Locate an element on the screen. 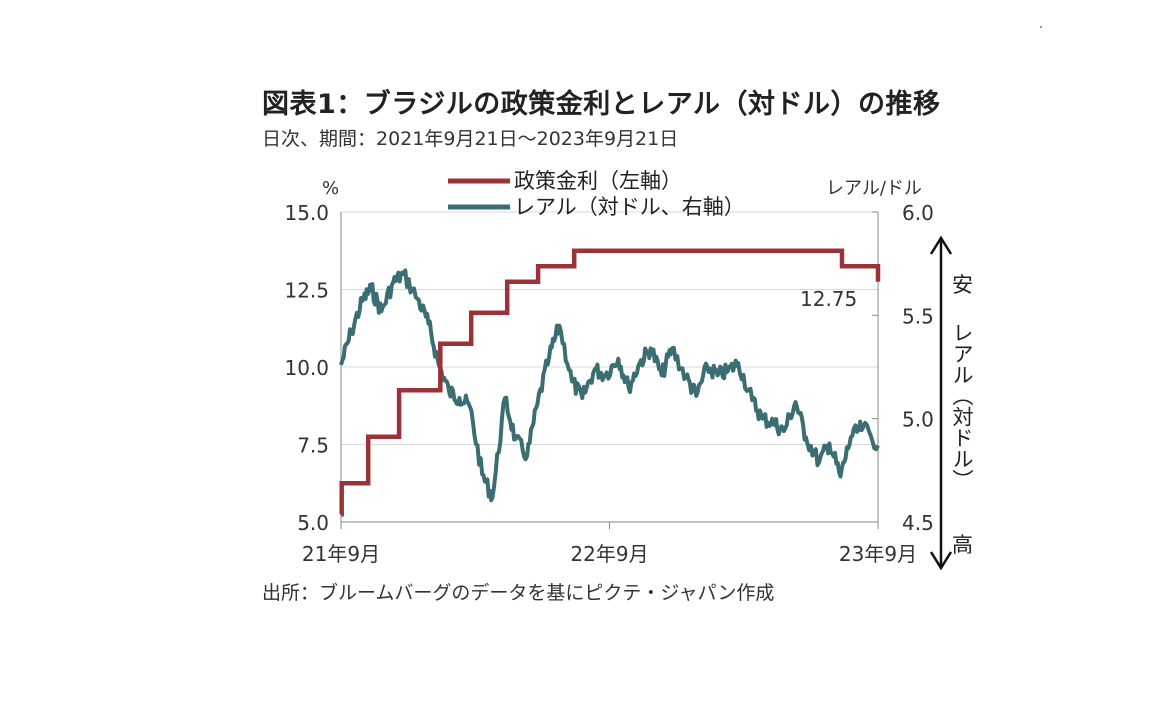  selic-end-annotation: 12.75 is located at coordinates (828, 299).